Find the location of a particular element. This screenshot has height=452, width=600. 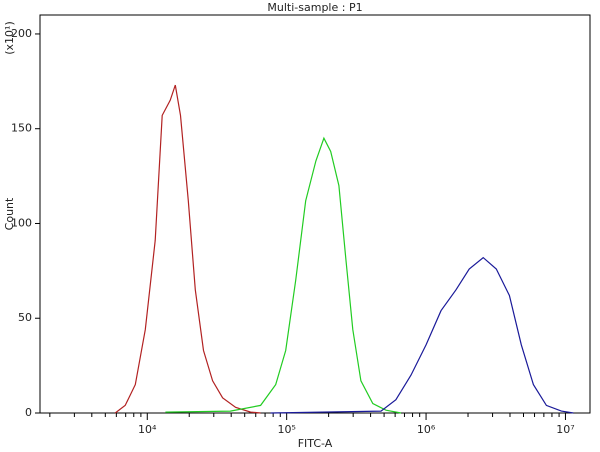

y-multiplier: (x10¹) is located at coordinates (9, 38).